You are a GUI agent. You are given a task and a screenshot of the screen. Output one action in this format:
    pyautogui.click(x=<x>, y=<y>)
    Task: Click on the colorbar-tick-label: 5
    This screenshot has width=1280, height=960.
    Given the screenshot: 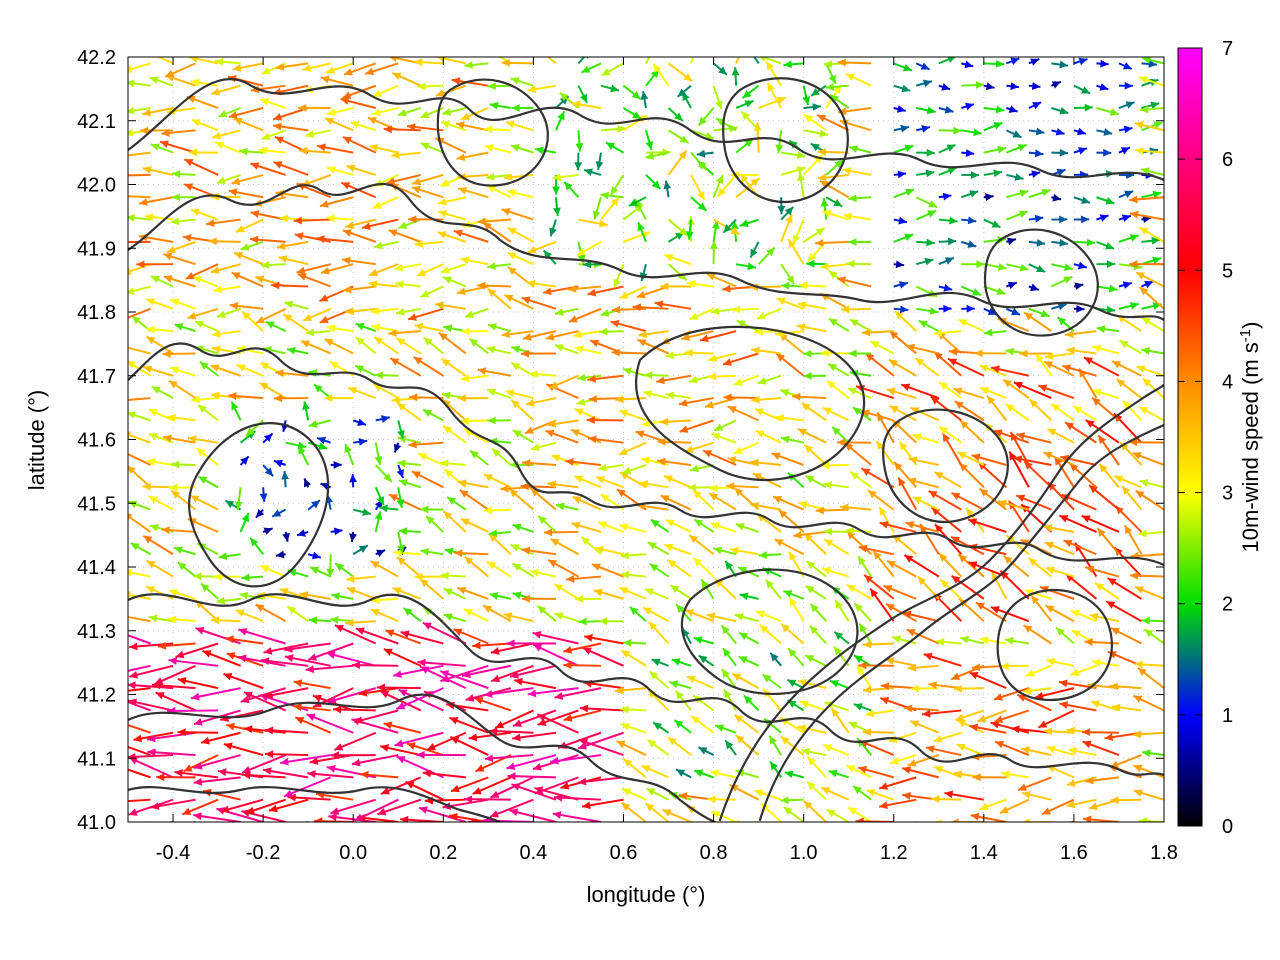 What is the action you would take?
    pyautogui.click(x=1227, y=271)
    